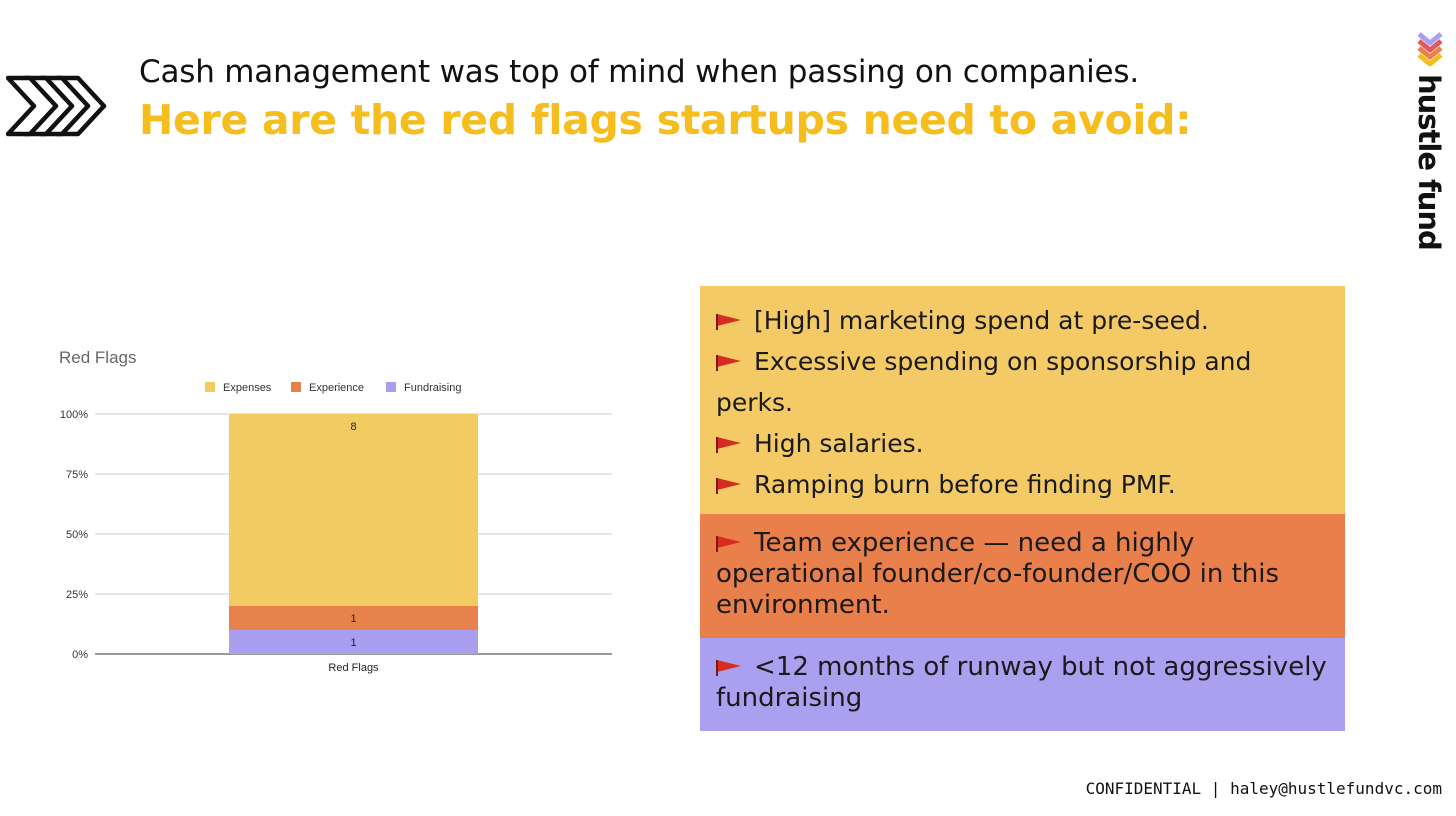 This screenshot has height=816, width=1456. I want to click on legend-swatch-experience, so click(296, 387).